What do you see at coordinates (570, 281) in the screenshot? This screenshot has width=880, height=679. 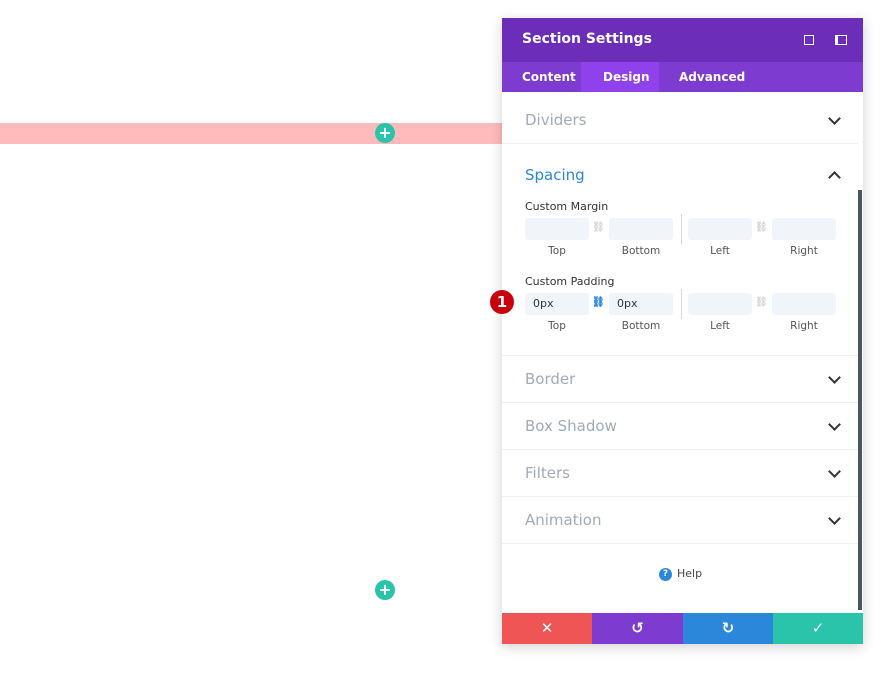 I see `field-label: Custom Padding` at bounding box center [570, 281].